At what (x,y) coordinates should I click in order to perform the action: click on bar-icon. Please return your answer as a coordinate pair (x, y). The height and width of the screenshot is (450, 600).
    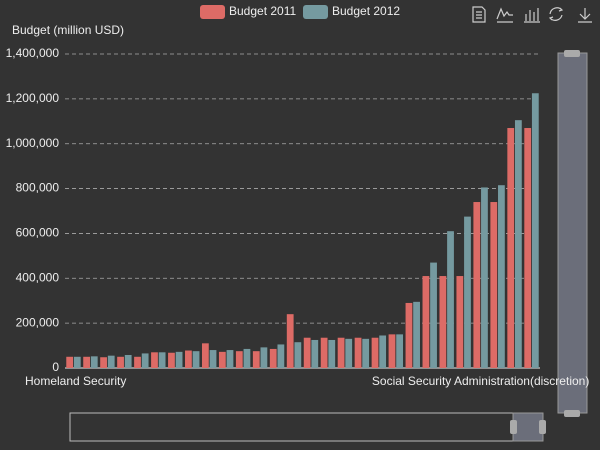
    Looking at the image, I should click on (532, 15).